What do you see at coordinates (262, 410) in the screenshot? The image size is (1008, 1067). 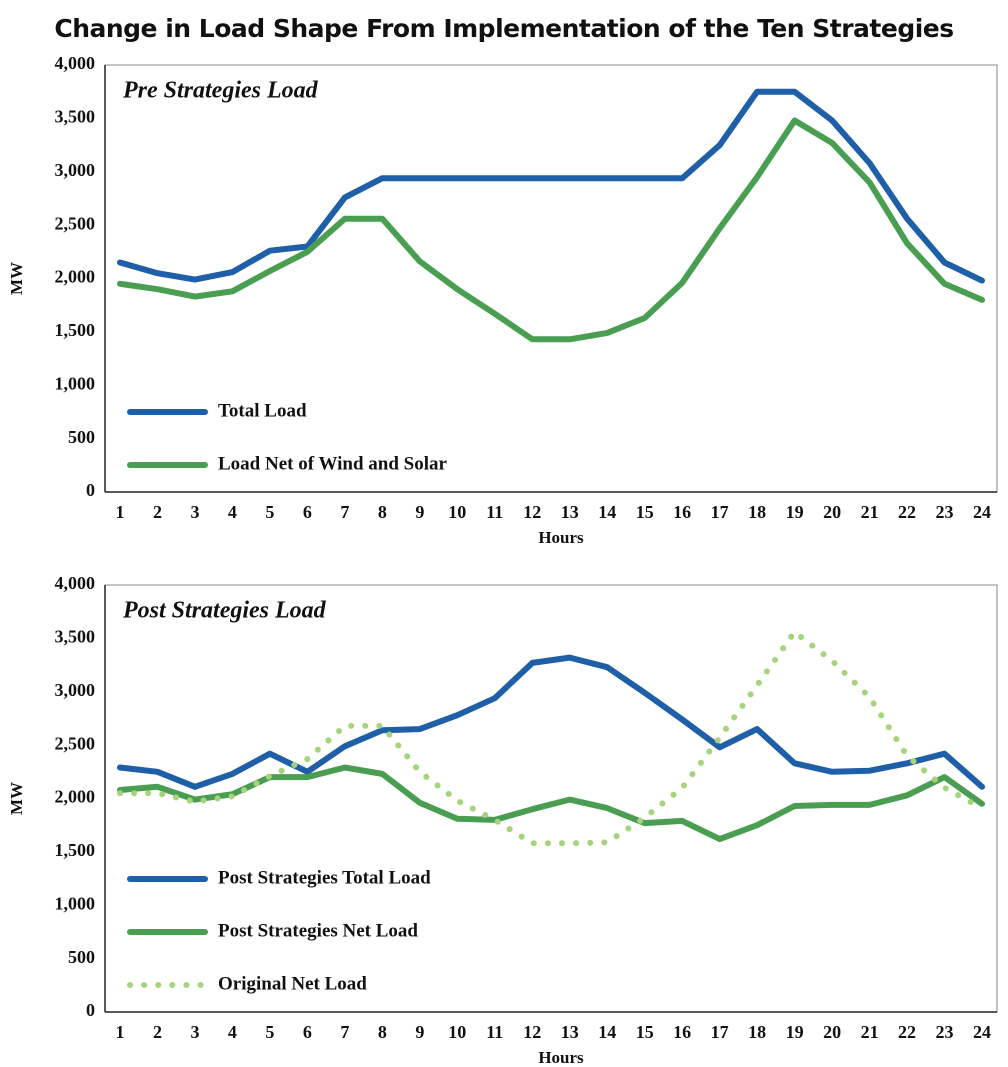 I see `legend-label: Total Load` at bounding box center [262, 410].